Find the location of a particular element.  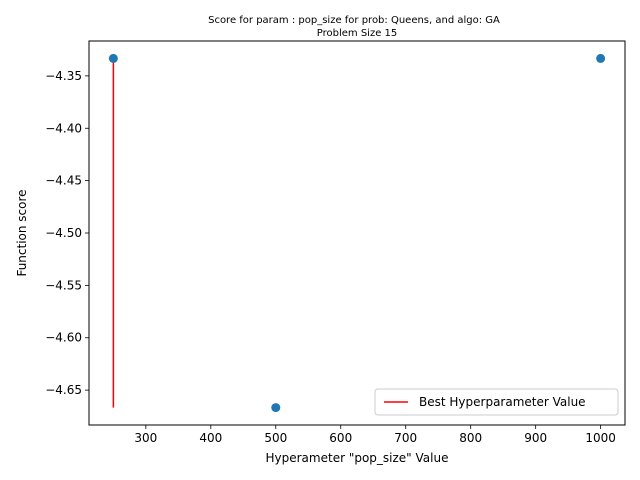

legend: Best Hyperparameter Value is located at coordinates (496, 402).